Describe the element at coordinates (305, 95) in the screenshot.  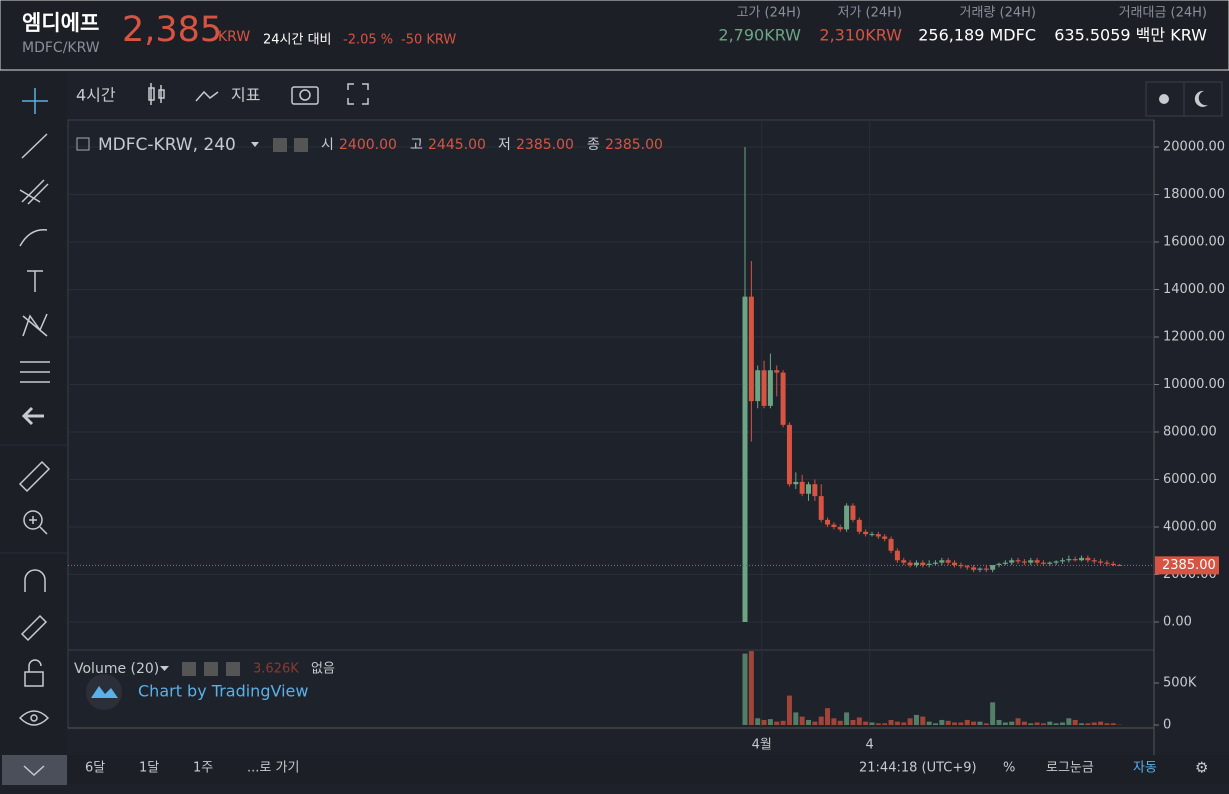
I see `screenshot-button` at that location.